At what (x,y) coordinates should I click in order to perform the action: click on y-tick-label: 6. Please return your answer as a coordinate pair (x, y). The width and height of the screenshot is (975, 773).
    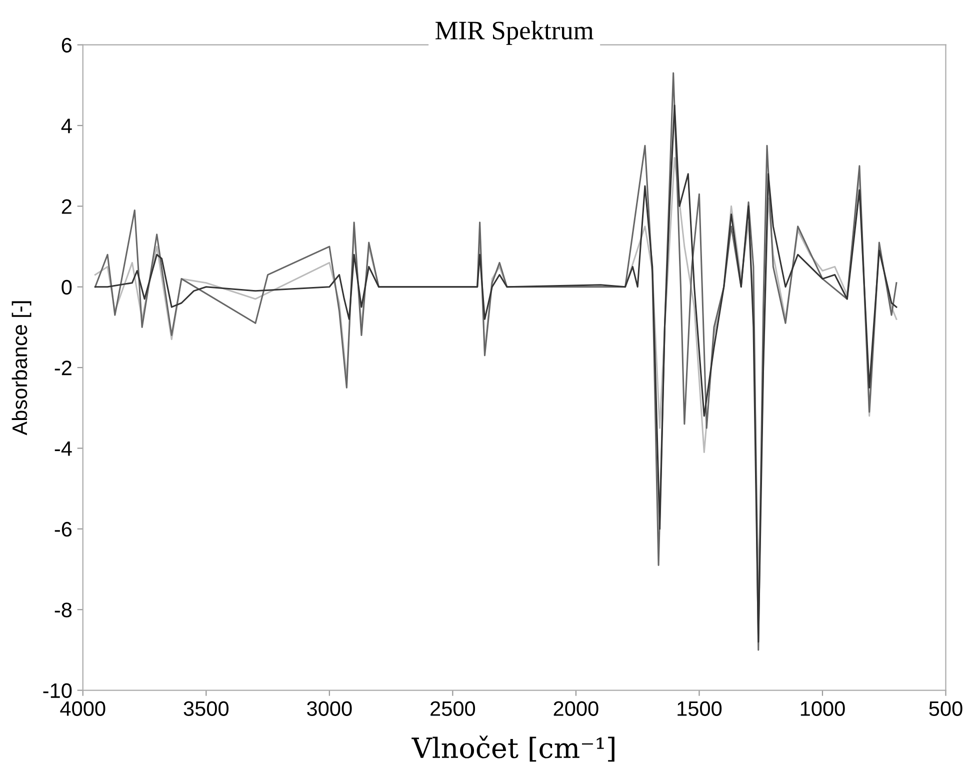
    Looking at the image, I should click on (67, 45).